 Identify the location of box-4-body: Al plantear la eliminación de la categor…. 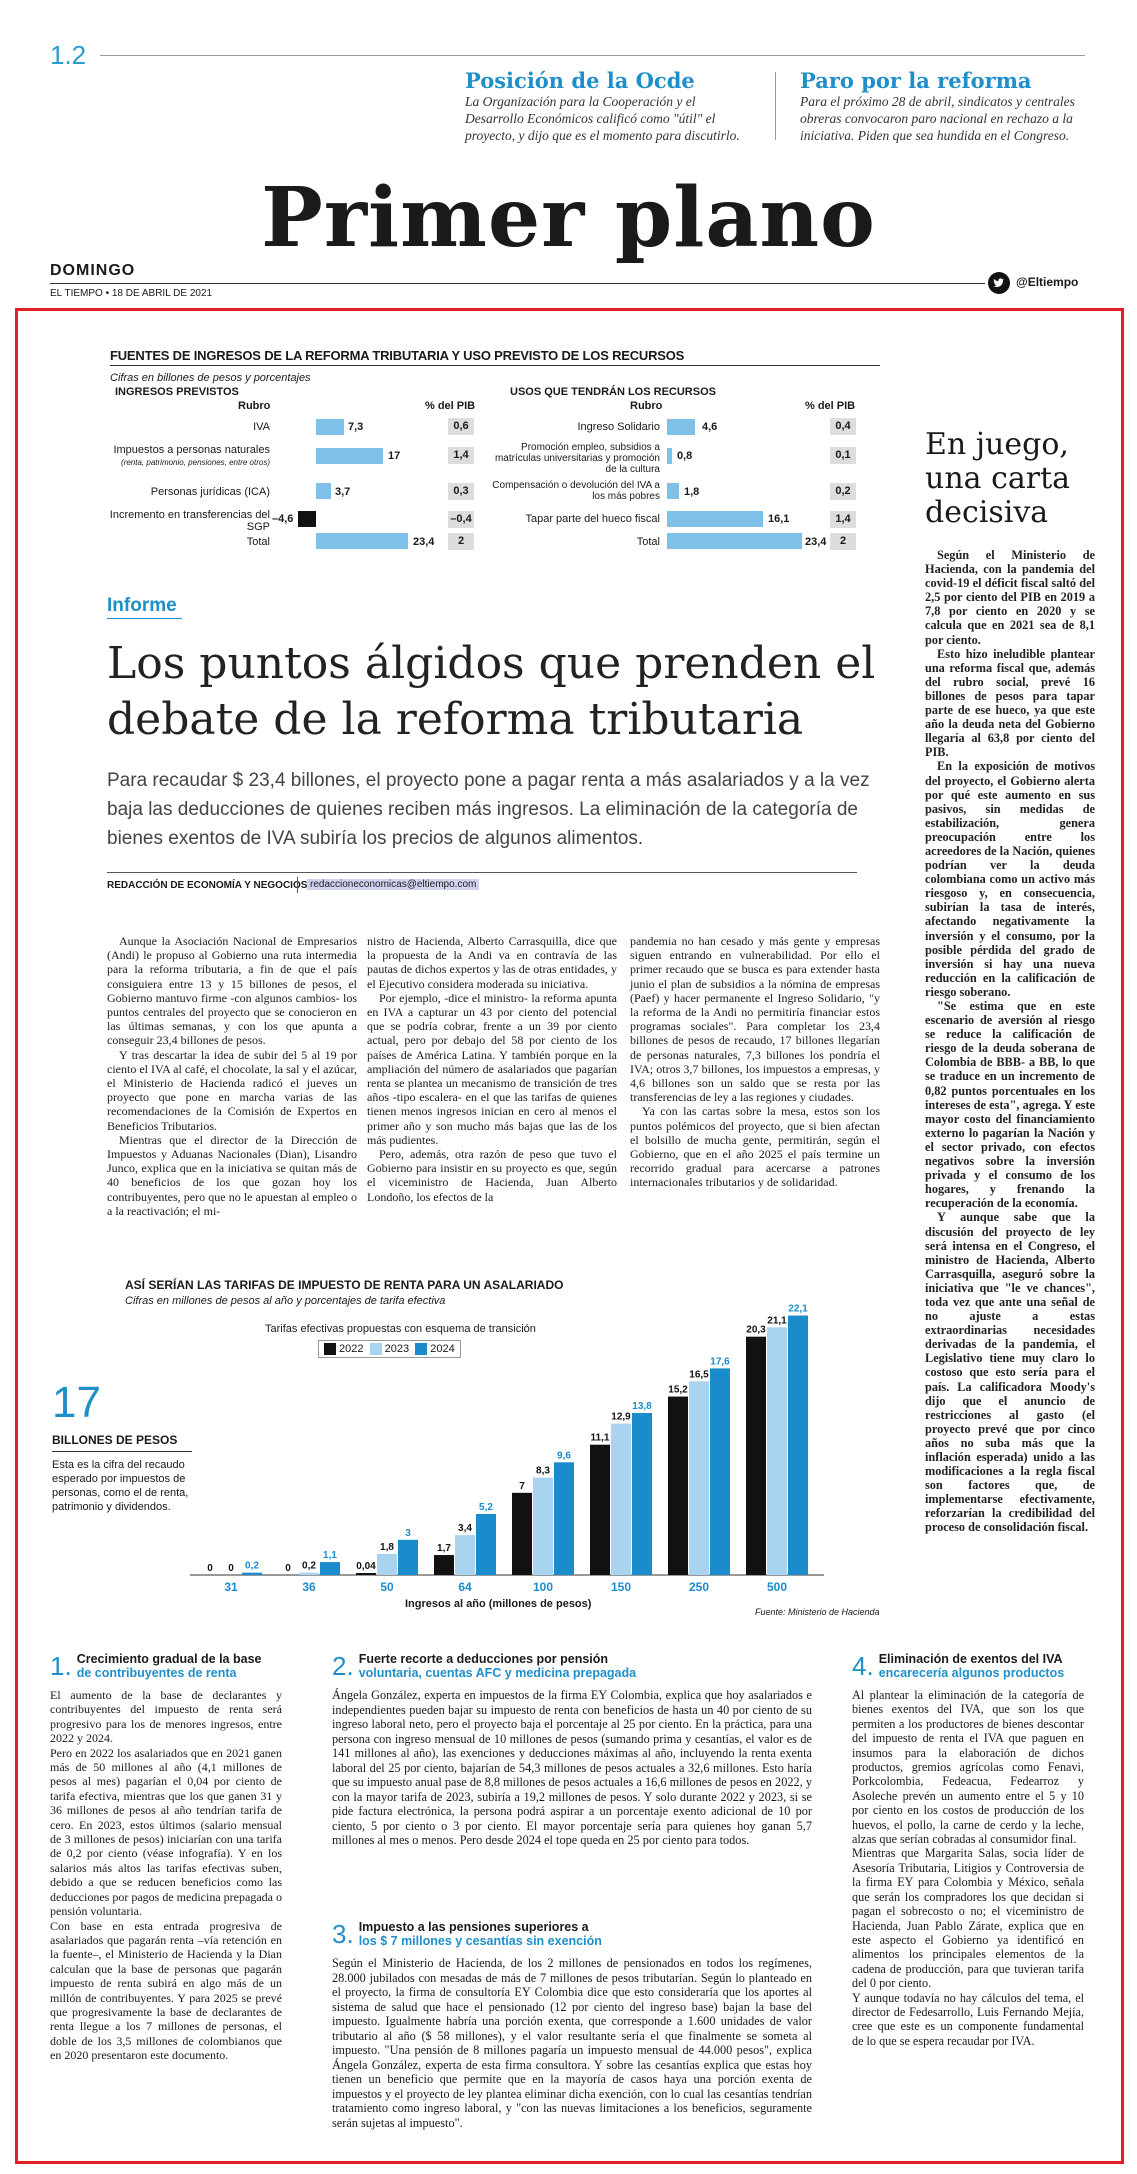
(968, 1868).